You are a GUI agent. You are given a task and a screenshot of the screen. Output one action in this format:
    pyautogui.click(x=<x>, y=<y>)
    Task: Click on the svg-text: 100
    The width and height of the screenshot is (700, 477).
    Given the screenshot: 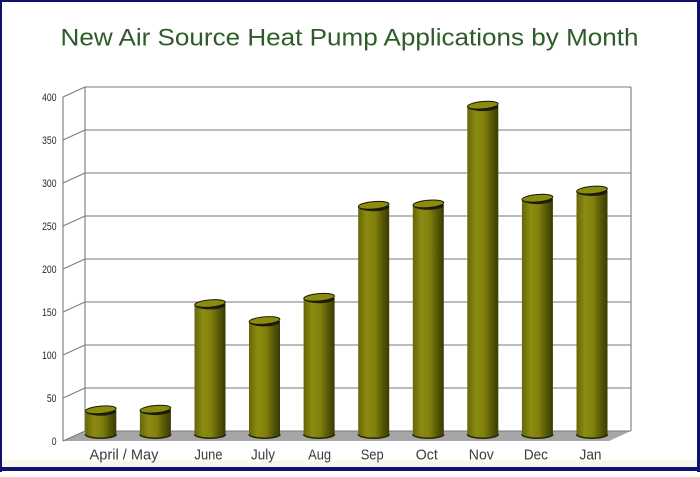 What is the action you would take?
    pyautogui.click(x=49, y=356)
    